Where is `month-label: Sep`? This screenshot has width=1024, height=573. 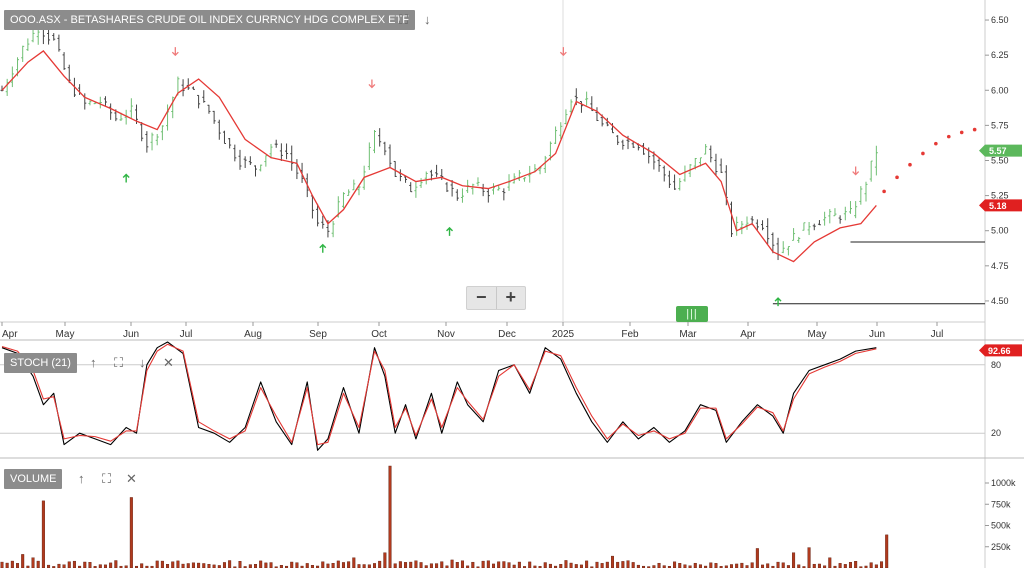 month-label: Sep is located at coordinates (318, 334).